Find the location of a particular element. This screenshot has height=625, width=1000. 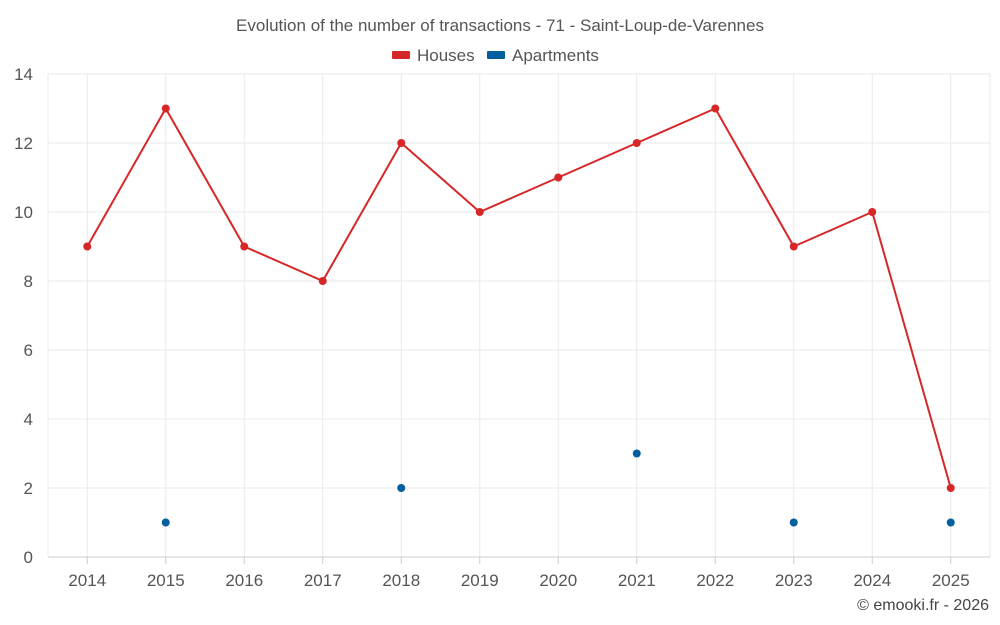

y-tick-label: 14 is located at coordinates (23, 74).